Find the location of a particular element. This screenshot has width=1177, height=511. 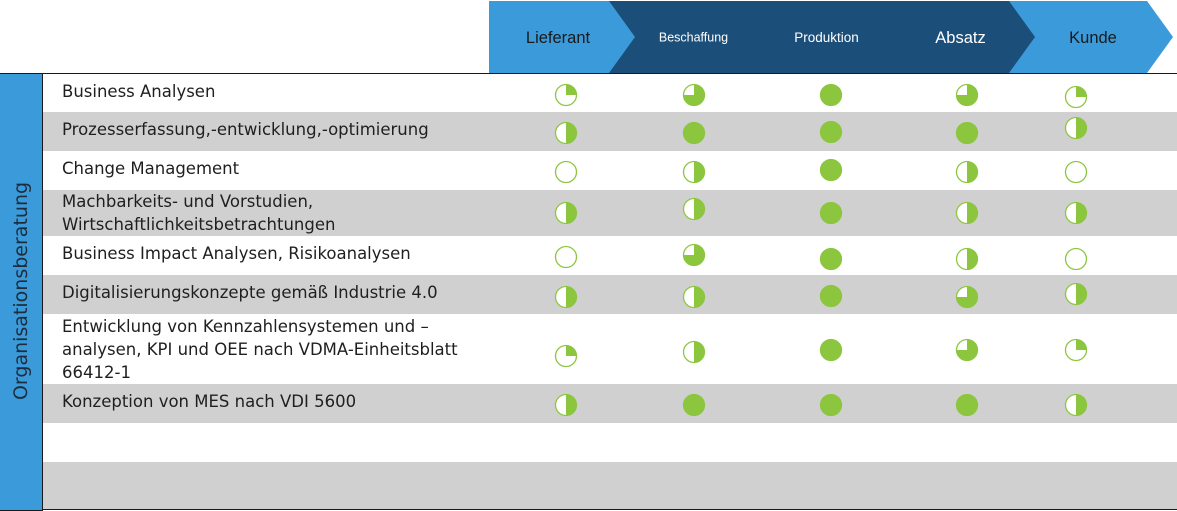

chevron-absatz is located at coordinates (958, 37).